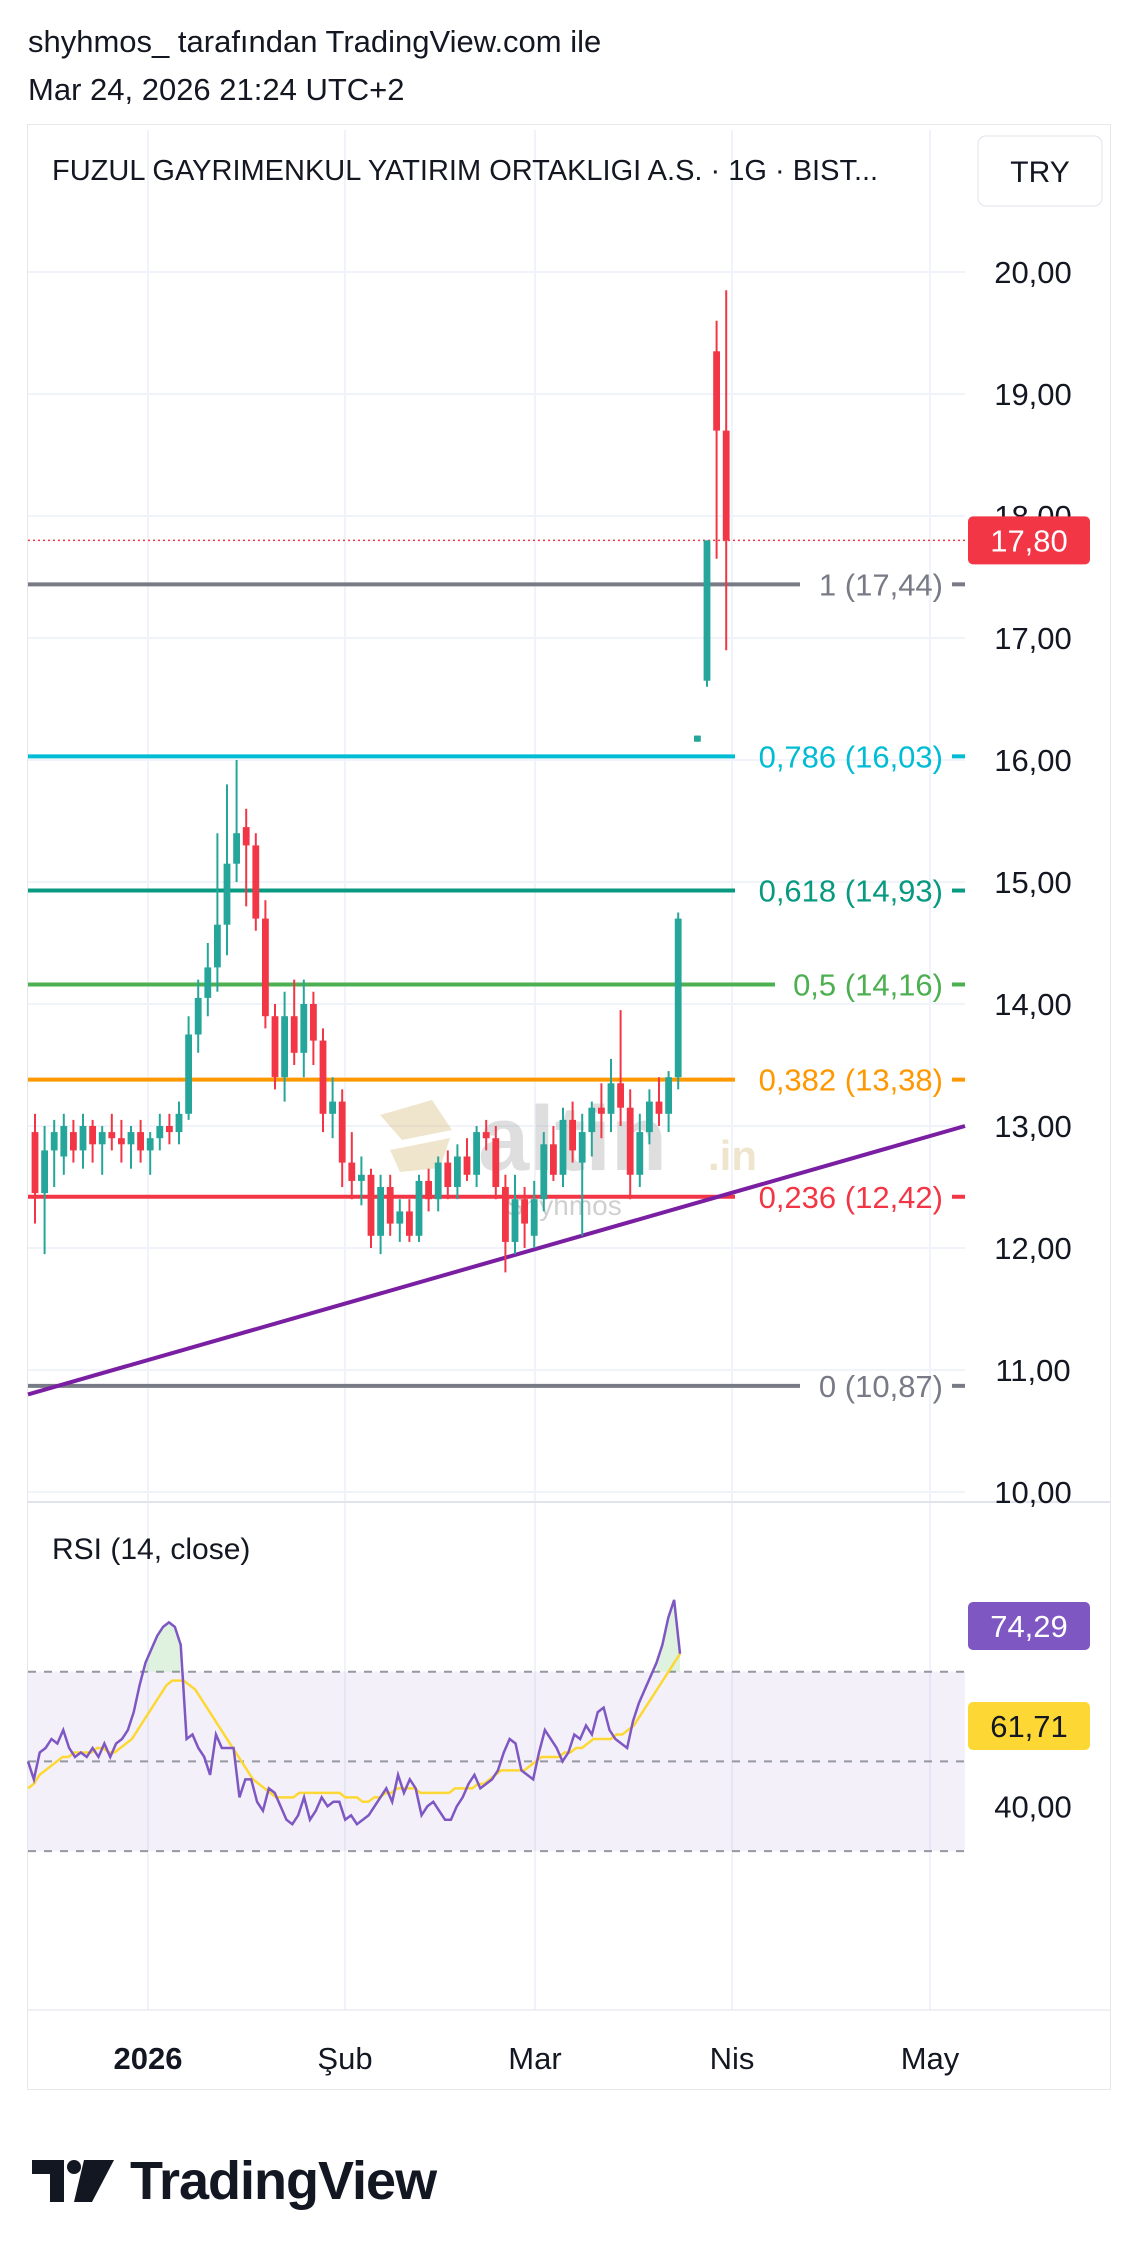 This screenshot has width=1136, height=2259. What do you see at coordinates (73, 2181) in the screenshot?
I see `tradingview-logo-icon` at bounding box center [73, 2181].